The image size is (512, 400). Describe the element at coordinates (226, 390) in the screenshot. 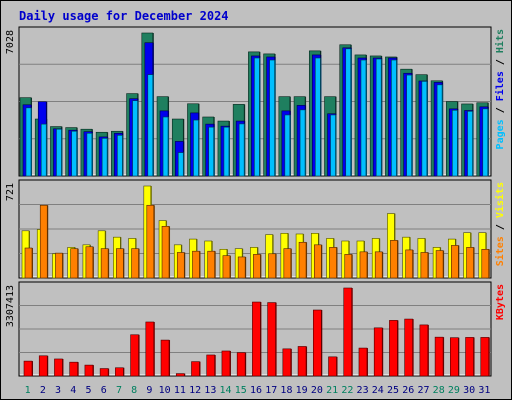

I see `x-label-day-14: 14` at that location.